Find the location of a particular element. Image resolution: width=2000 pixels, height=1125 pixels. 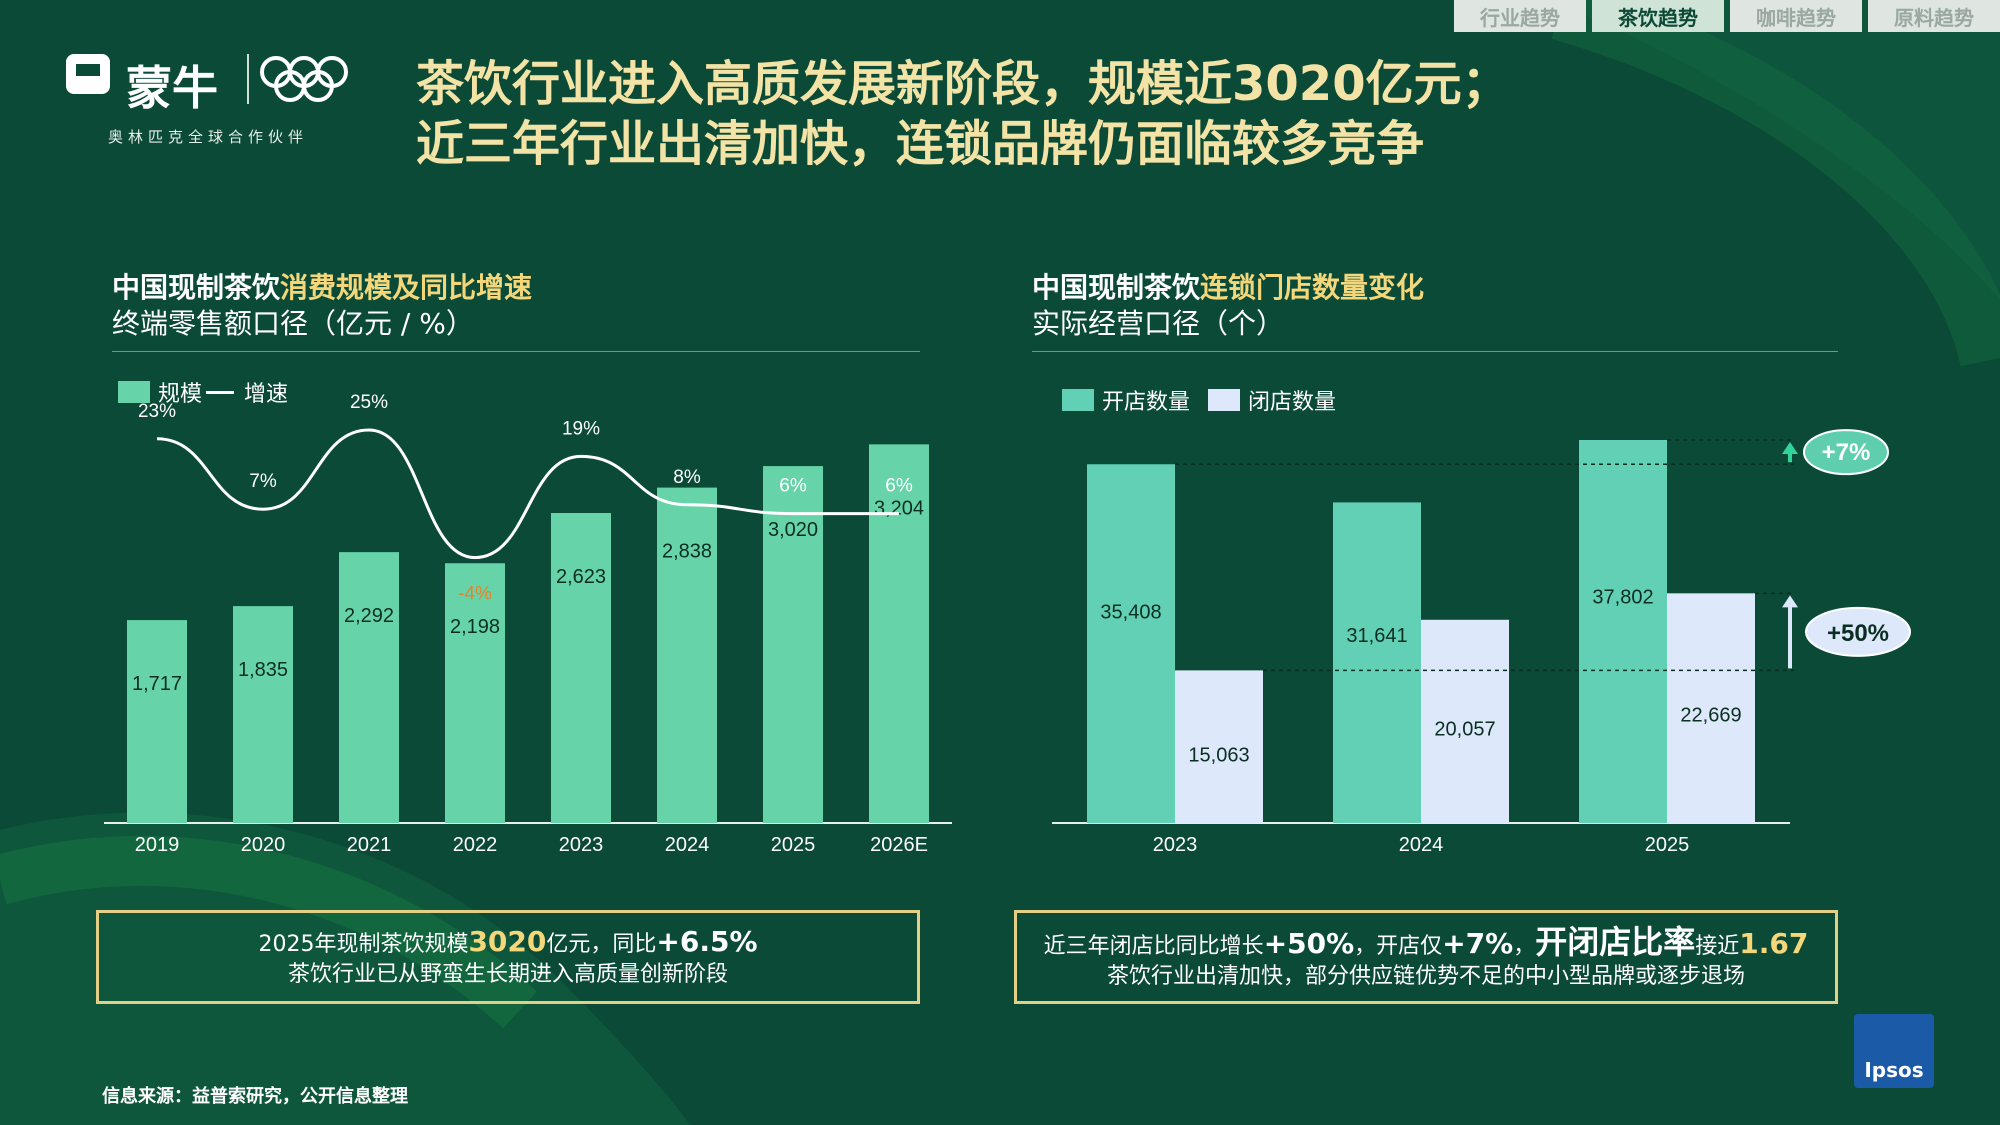

x-tick-label: 2019 is located at coordinates (157, 845).